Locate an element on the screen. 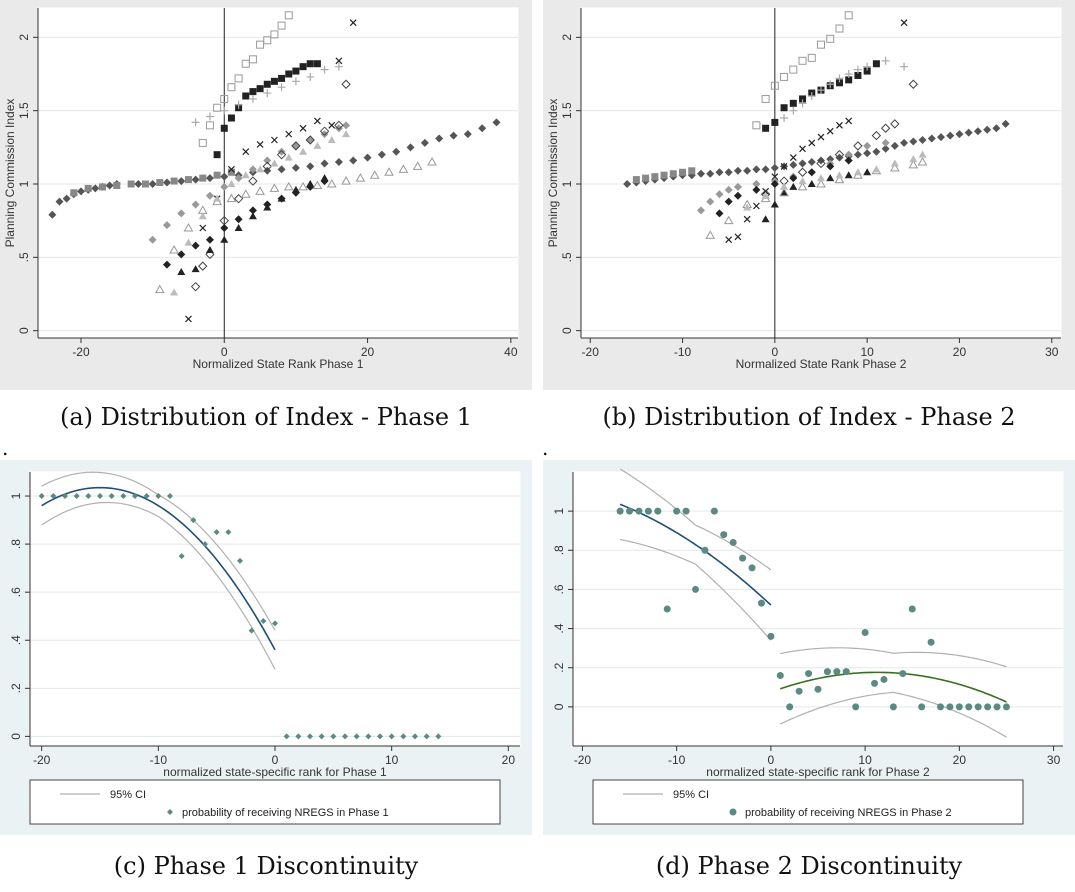  y-tick-label: .8 is located at coordinates (16, 544).